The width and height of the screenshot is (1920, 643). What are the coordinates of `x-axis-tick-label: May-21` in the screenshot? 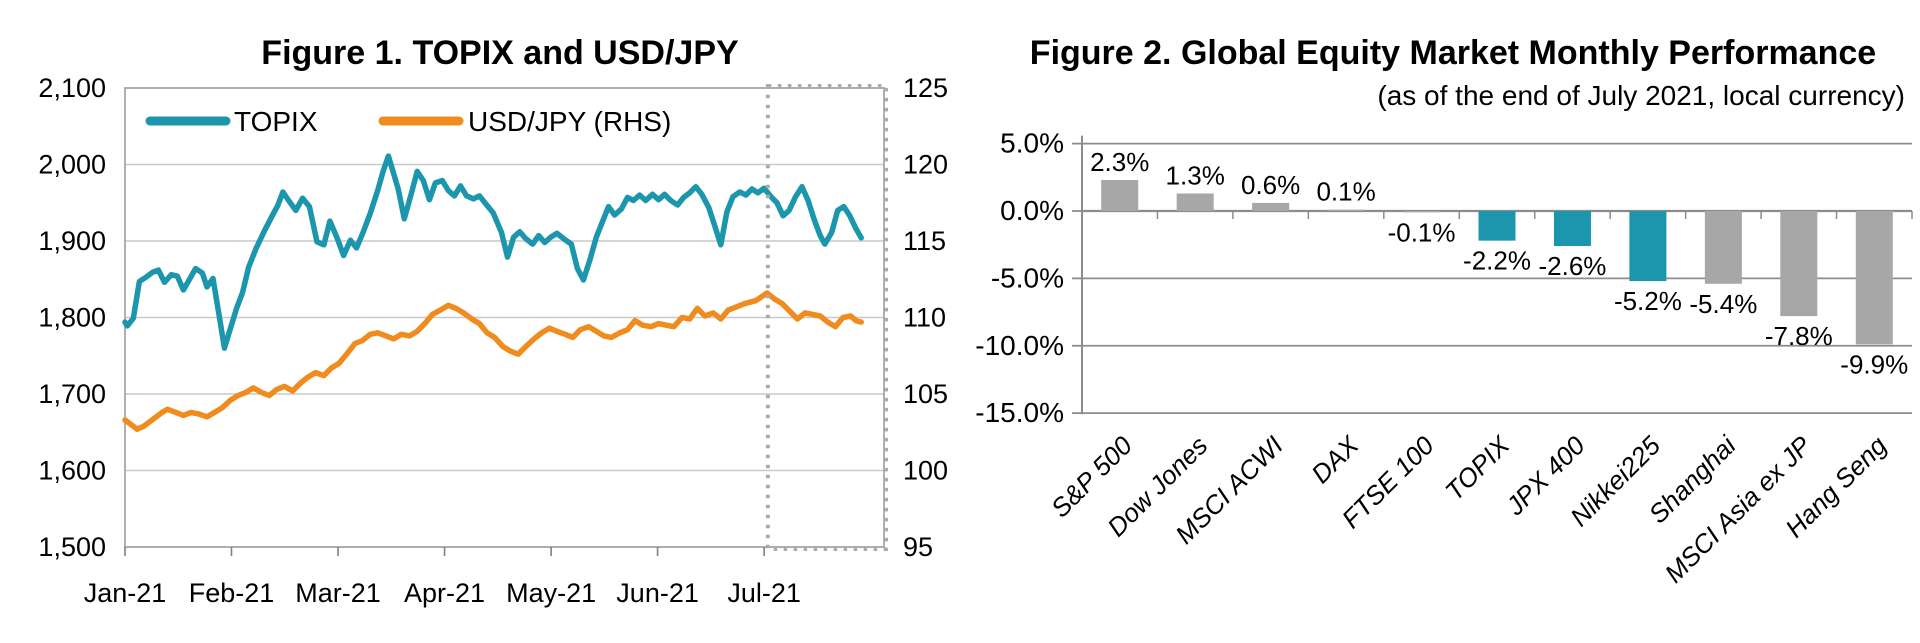 It's located at (551, 593).